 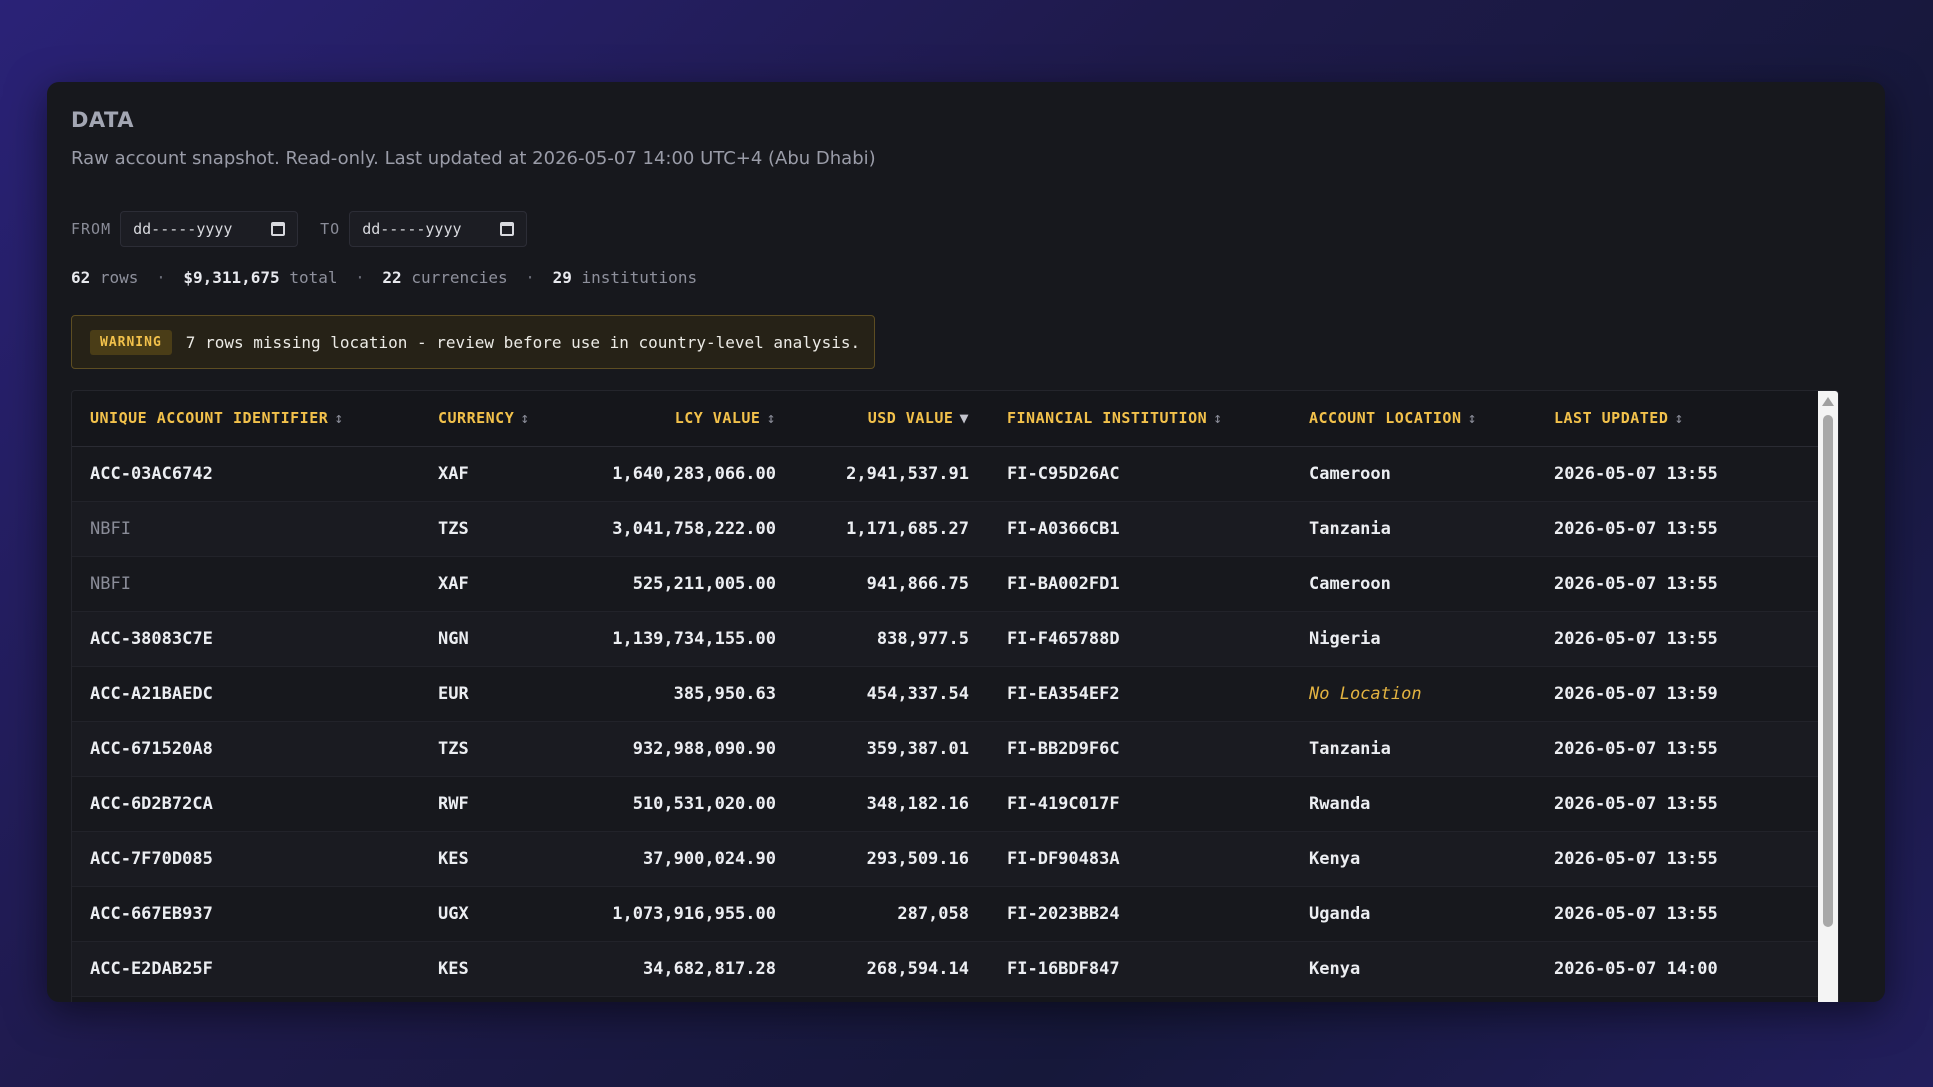 I want to click on table-scrollbar, so click(x=1828, y=696).